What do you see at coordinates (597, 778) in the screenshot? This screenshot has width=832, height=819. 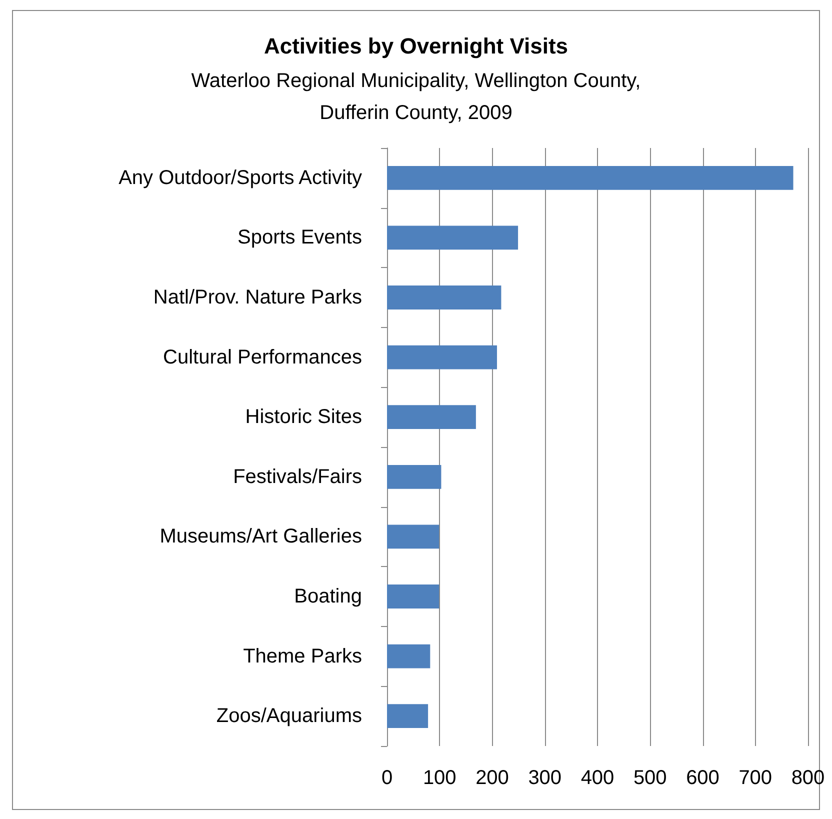 I see `x-tick-label: 400` at bounding box center [597, 778].